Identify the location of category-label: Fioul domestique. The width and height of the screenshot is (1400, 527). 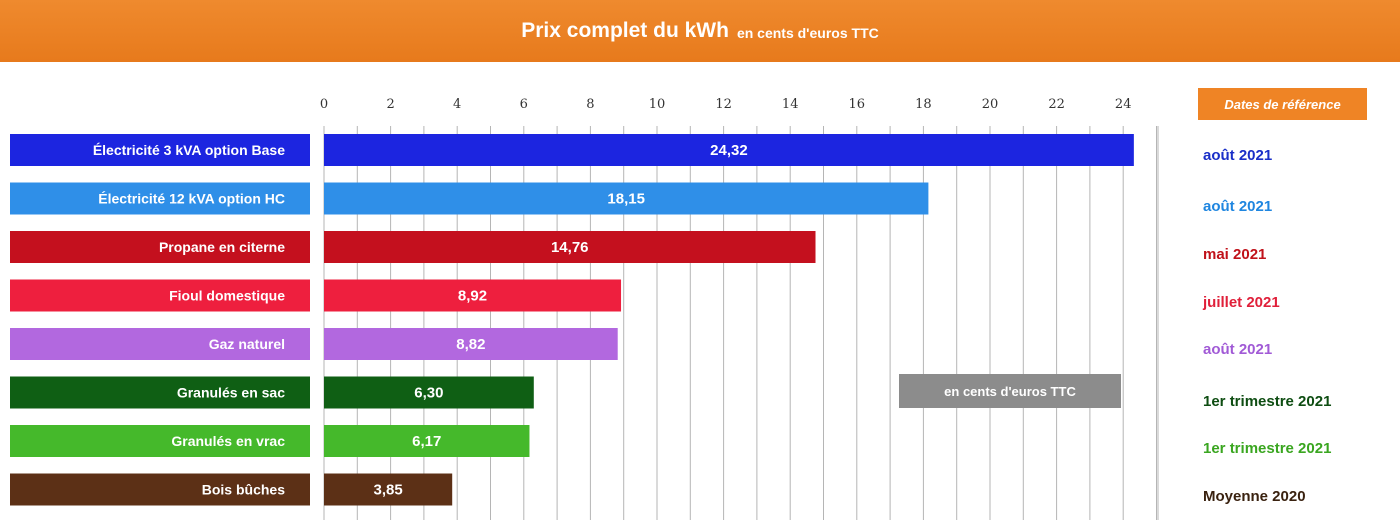
(227, 296).